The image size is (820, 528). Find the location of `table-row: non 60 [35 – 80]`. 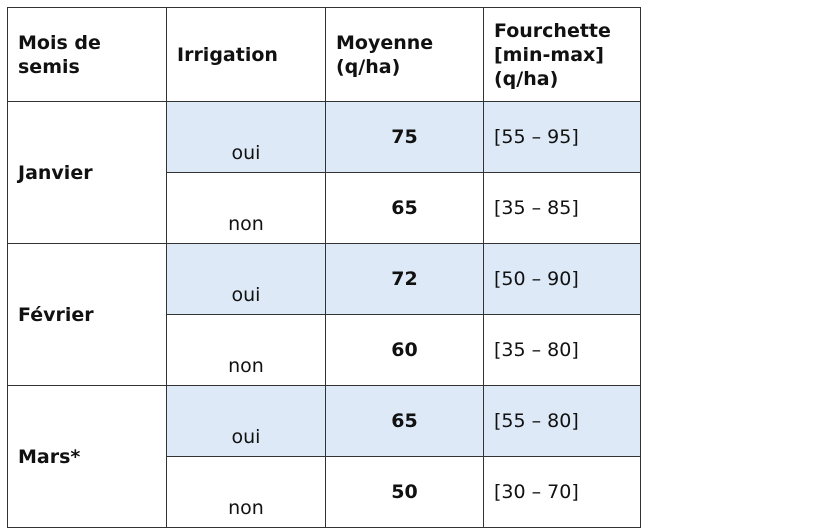

table-row: non 60 [35 – 80] is located at coordinates (324, 350).